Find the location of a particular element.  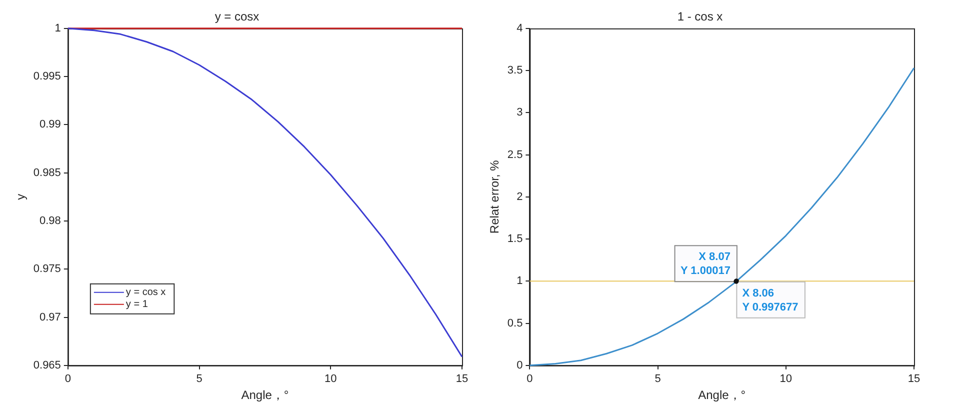

y-tick-label: 3 is located at coordinates (519, 112).